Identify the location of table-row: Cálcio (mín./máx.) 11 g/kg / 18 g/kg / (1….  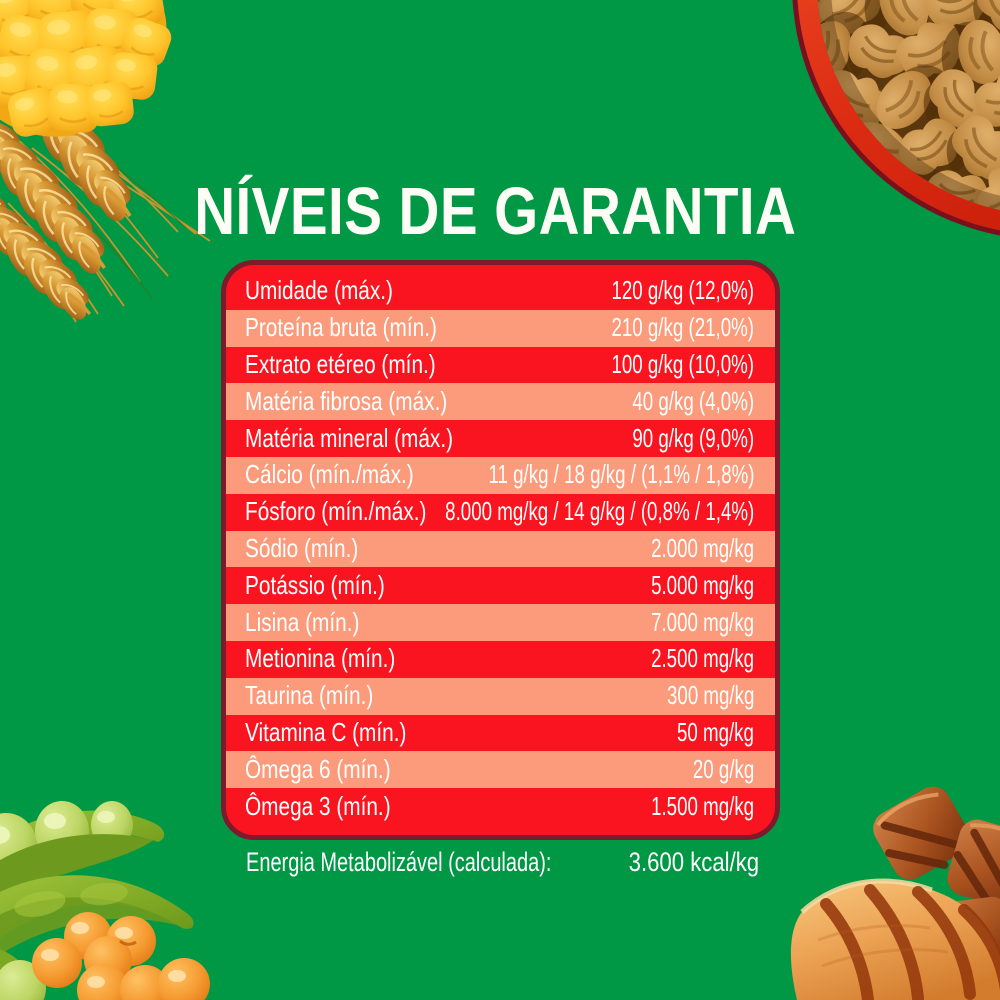
(500, 475).